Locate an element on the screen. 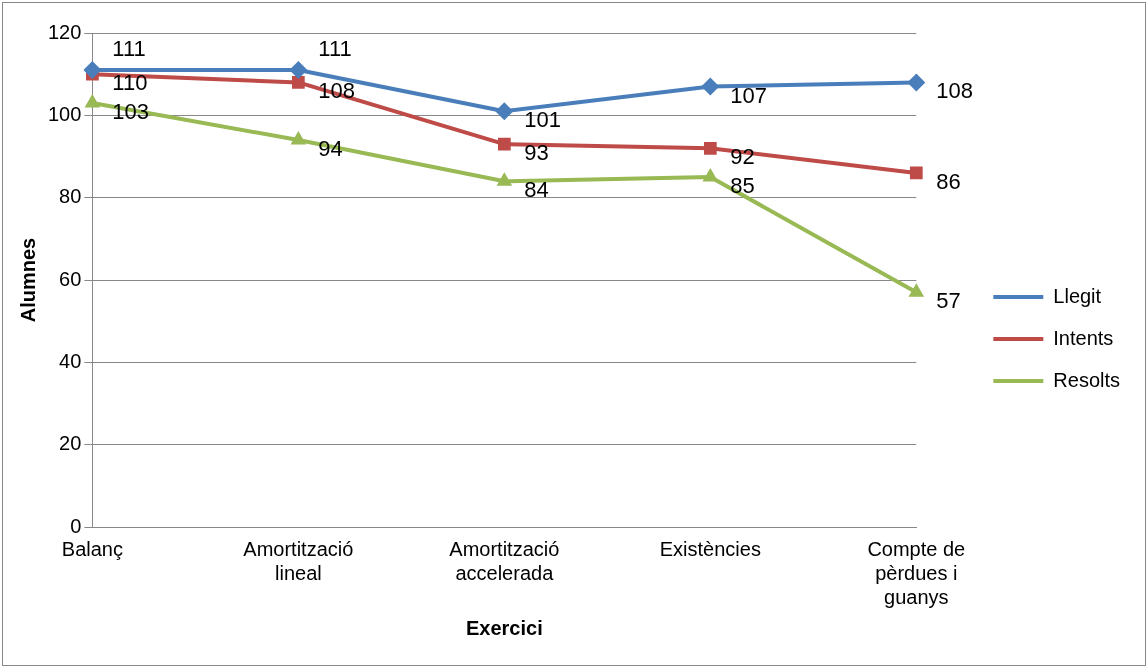 The height and width of the screenshot is (668, 1148). legend-label: Llegit is located at coordinates (1077, 295).